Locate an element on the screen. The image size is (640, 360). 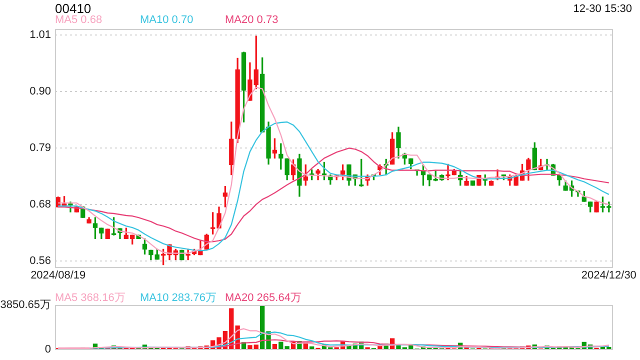
text: MA5 0.68 is located at coordinates (79, 20).